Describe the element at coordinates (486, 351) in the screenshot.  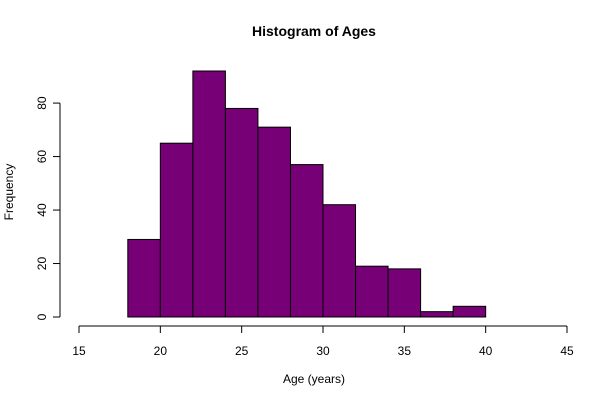
I see `x-tick-label: 40` at that location.